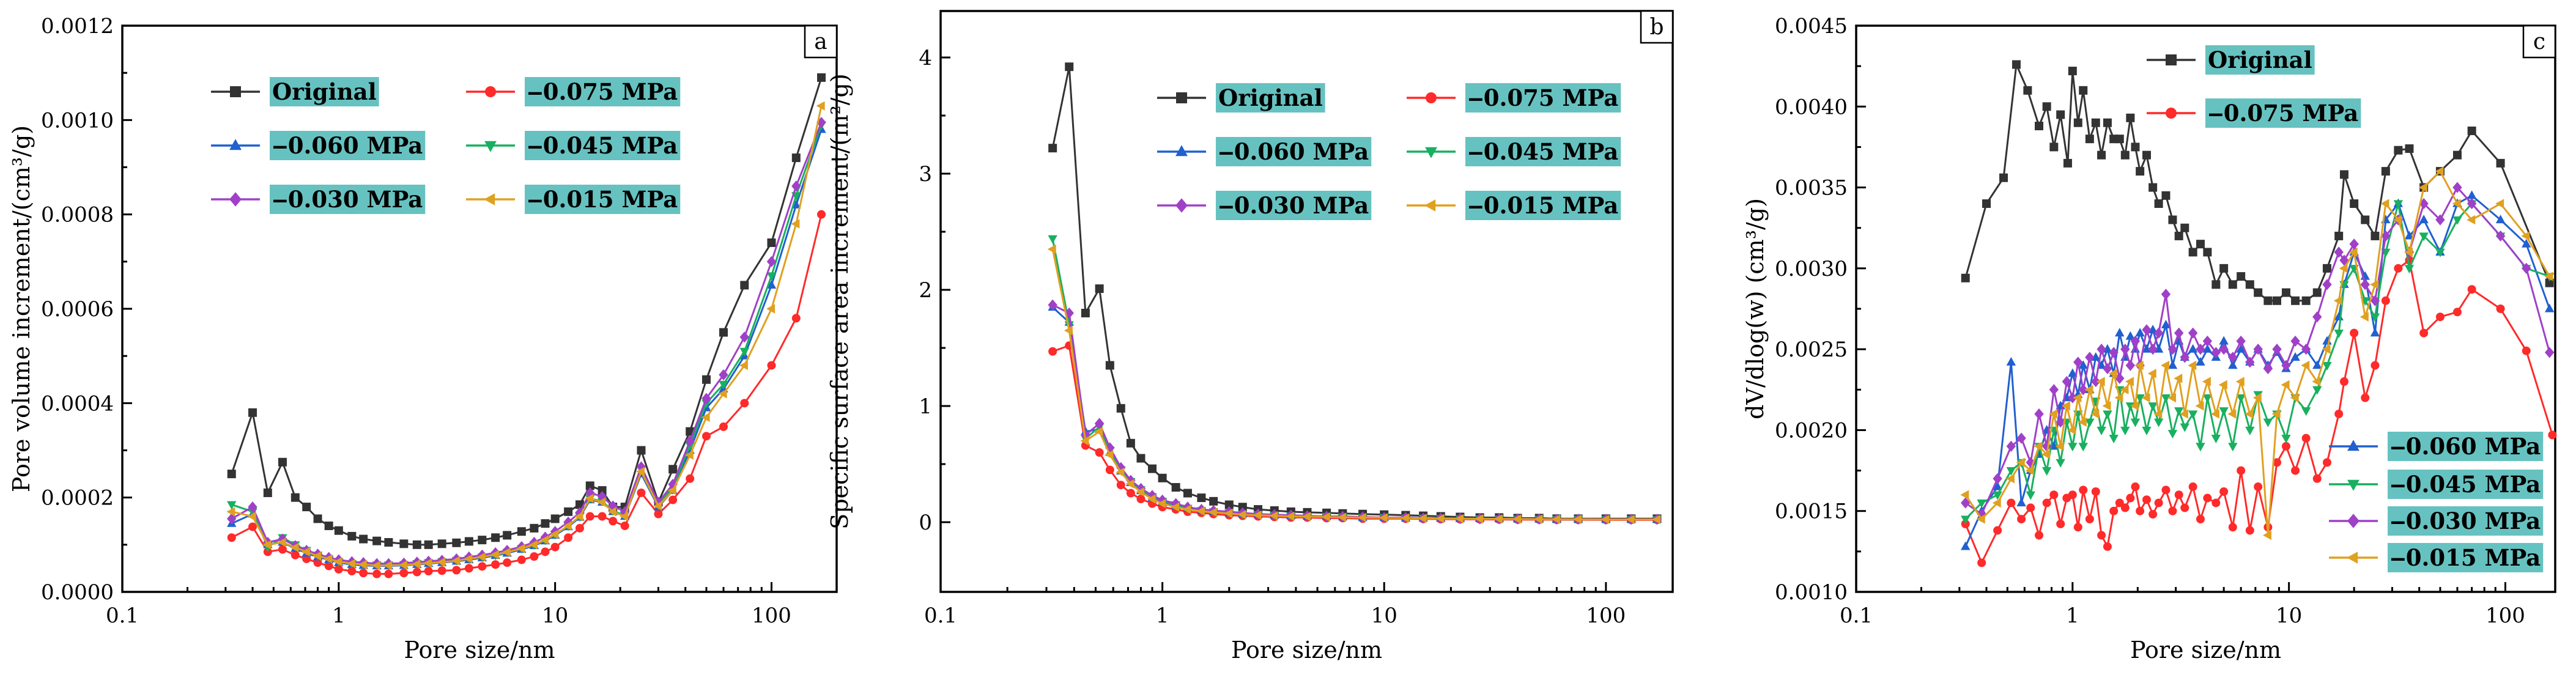 The height and width of the screenshot is (683, 2576). Describe the element at coordinates (1543, 98) in the screenshot. I see `legend-label: ‒0.075 MPa` at that location.